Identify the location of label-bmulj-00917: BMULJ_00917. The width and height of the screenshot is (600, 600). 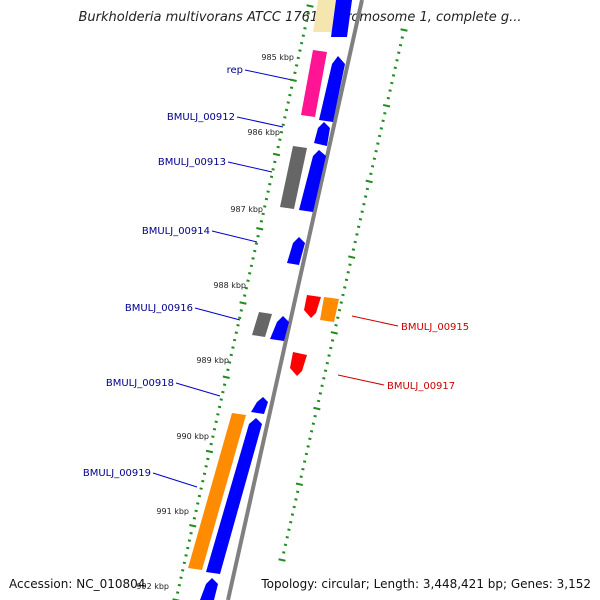
(421, 386).